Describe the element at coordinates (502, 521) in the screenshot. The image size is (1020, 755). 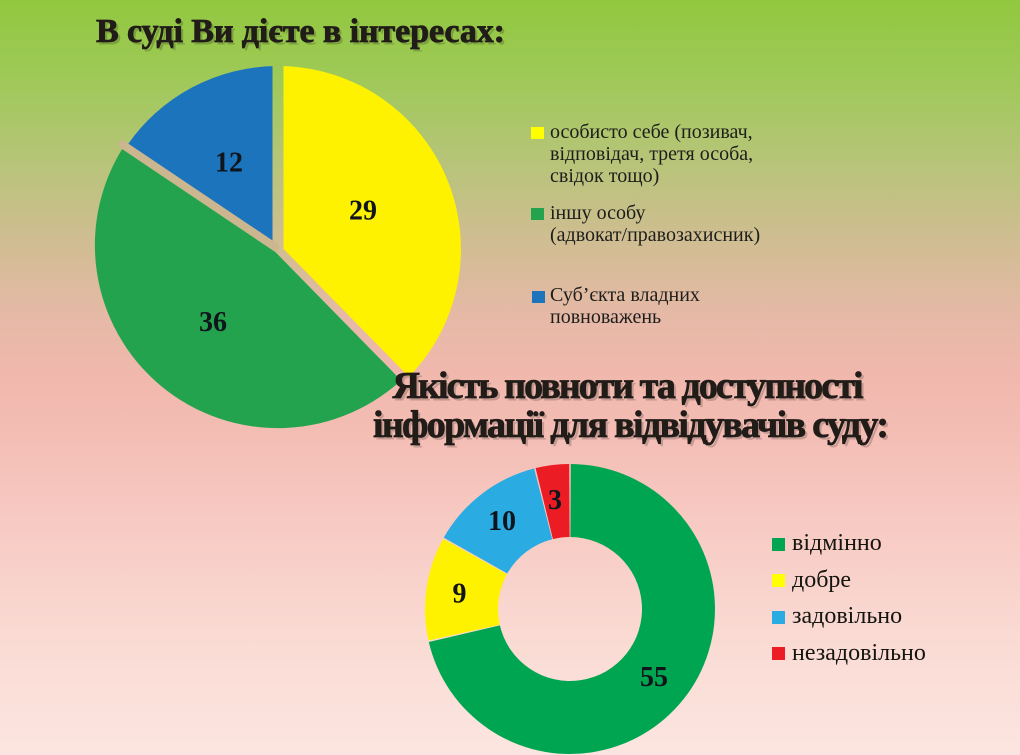
I see `svg-text: 10` at that location.